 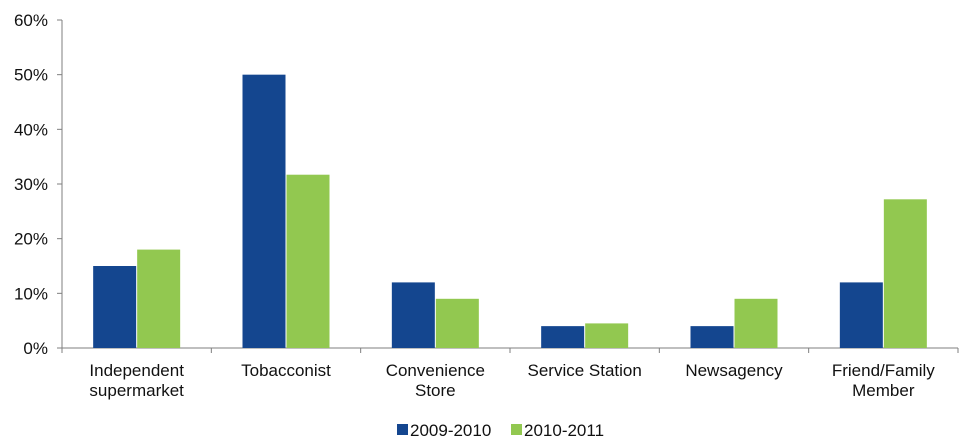 What do you see at coordinates (500, 430) in the screenshot?
I see `legend: 2009-2010 2010-2011` at bounding box center [500, 430].